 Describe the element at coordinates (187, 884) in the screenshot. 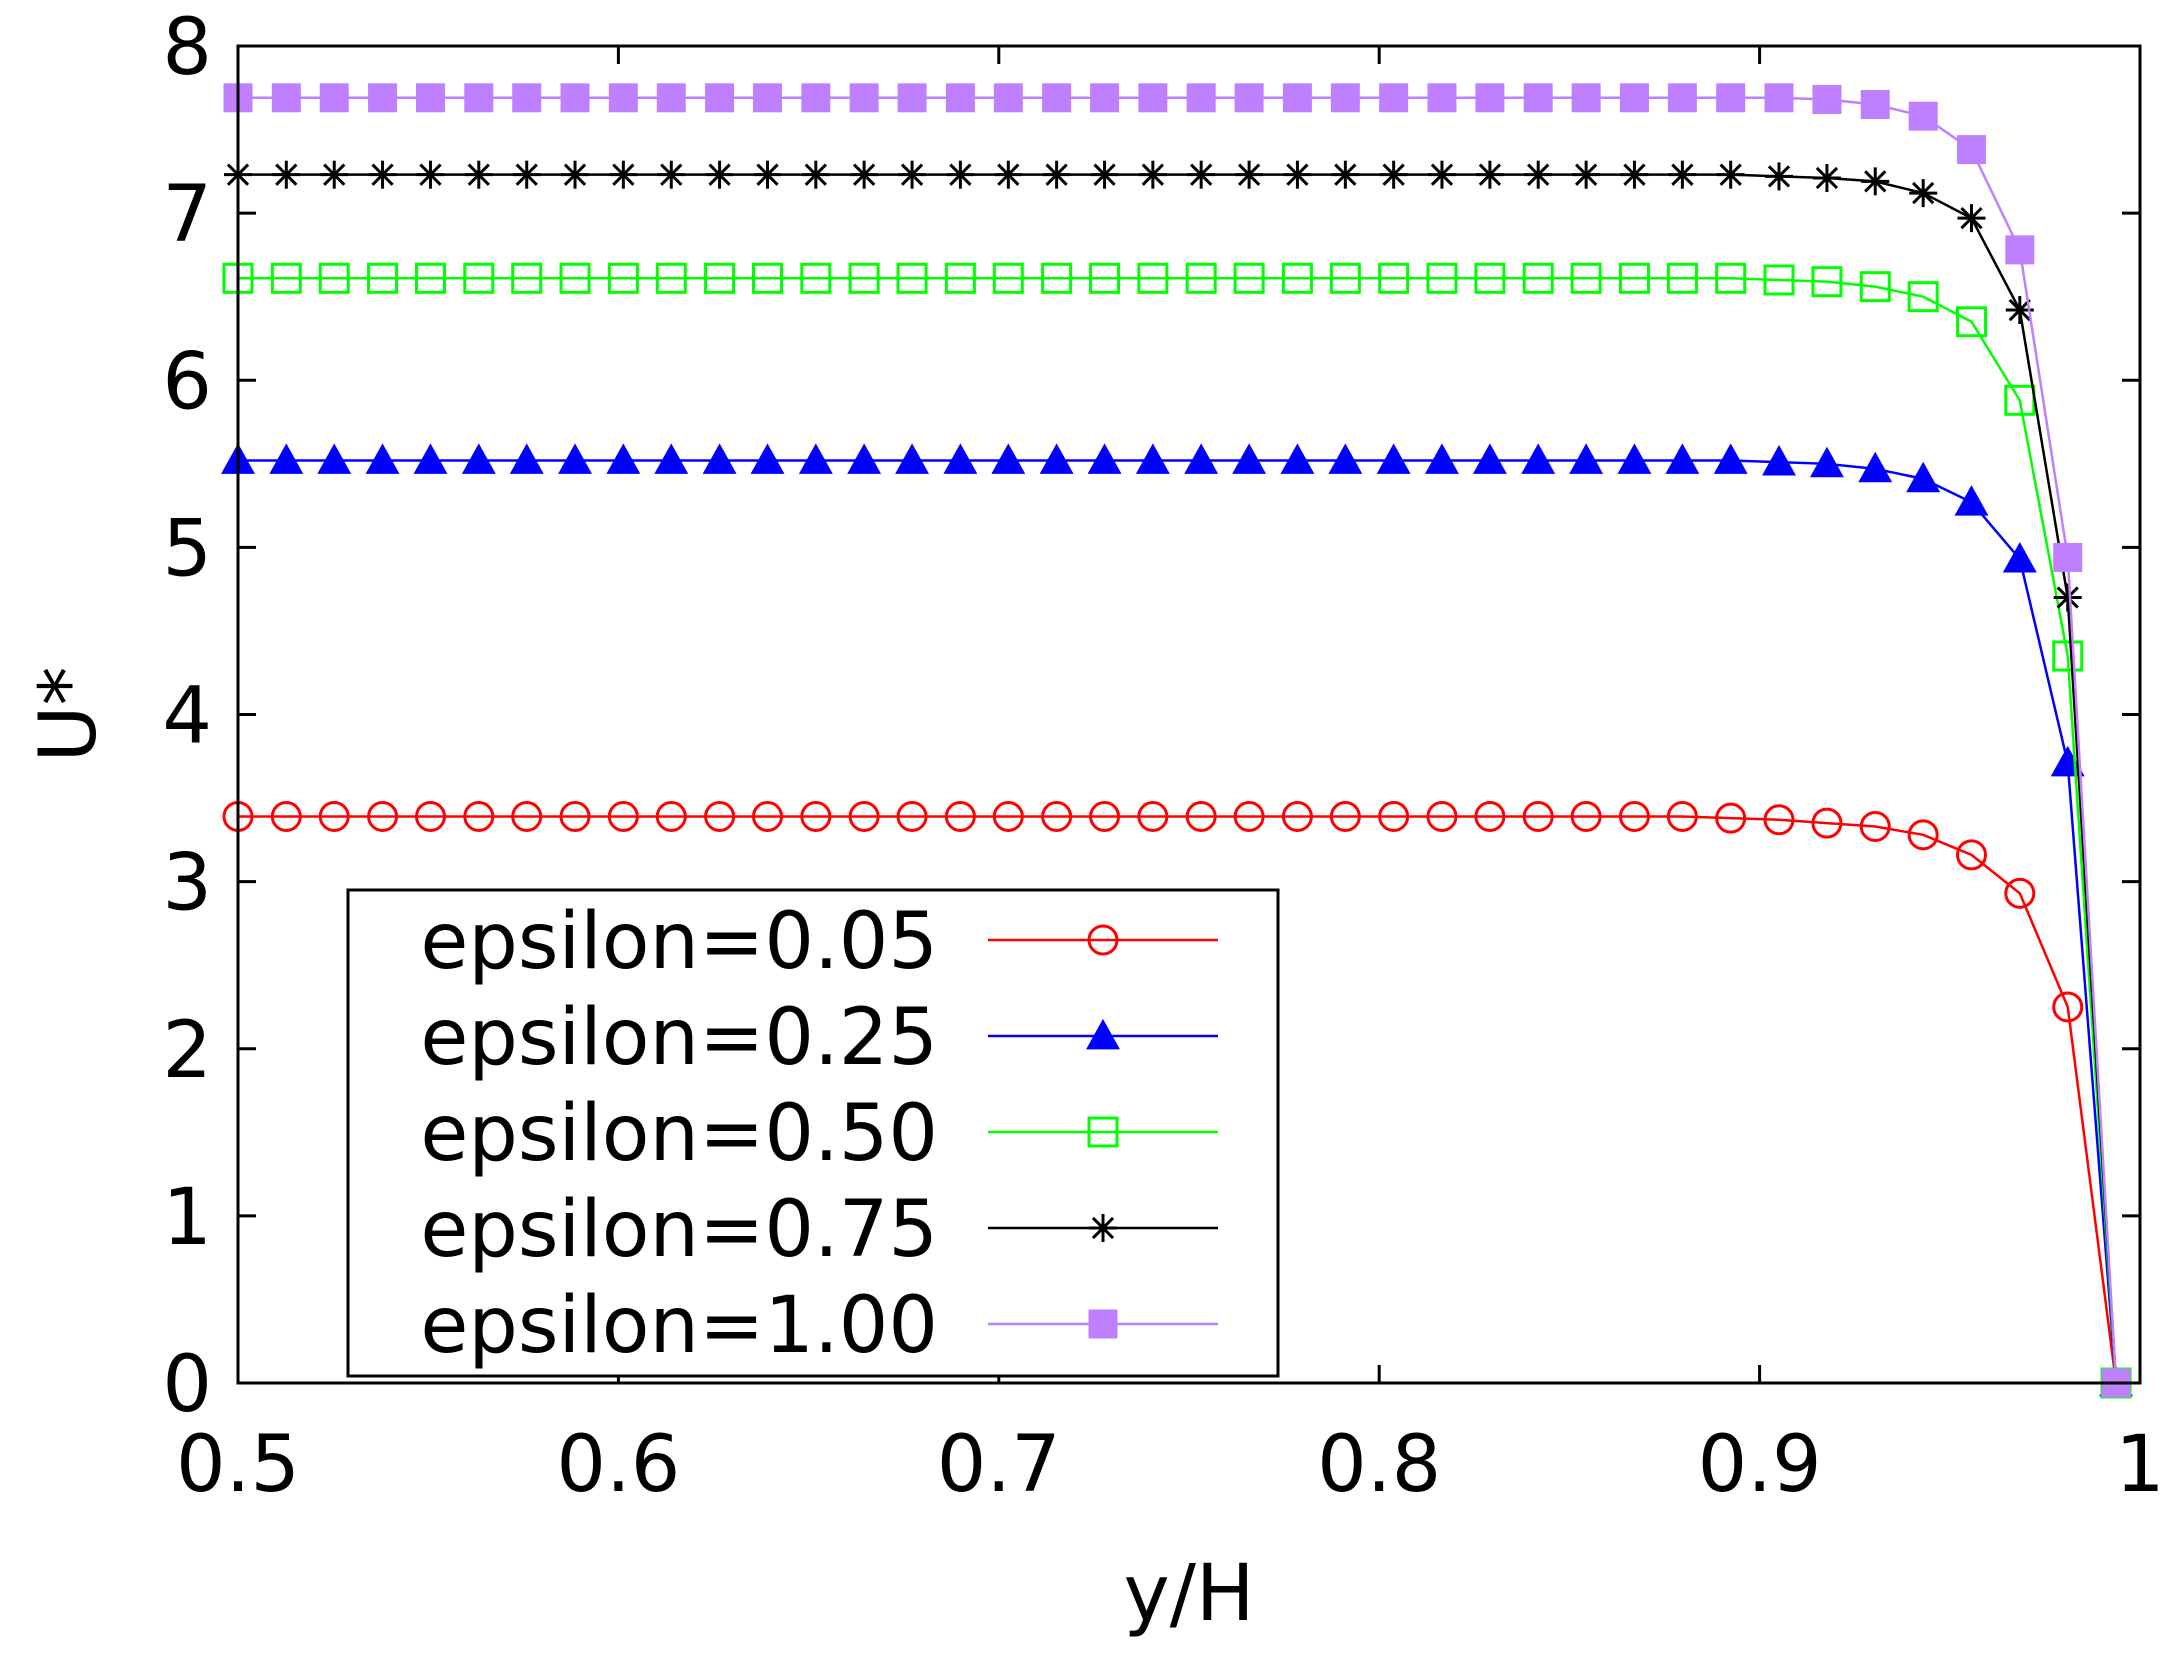

I see `y-tick-label: 3` at that location.